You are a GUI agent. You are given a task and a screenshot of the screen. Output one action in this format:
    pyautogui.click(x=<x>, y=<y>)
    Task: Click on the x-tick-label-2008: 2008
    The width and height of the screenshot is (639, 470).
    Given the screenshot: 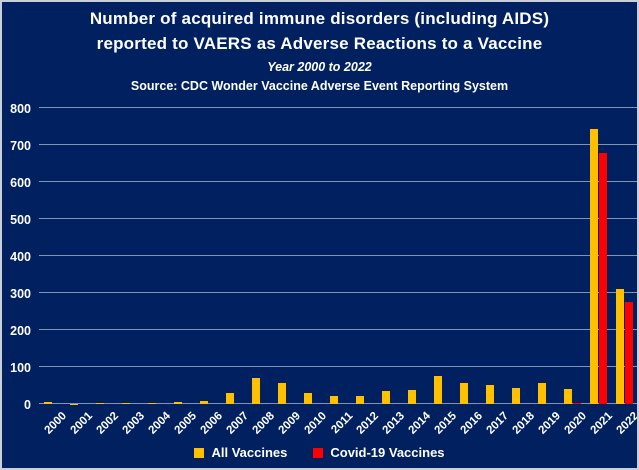 What is the action you would take?
    pyautogui.click(x=264, y=423)
    